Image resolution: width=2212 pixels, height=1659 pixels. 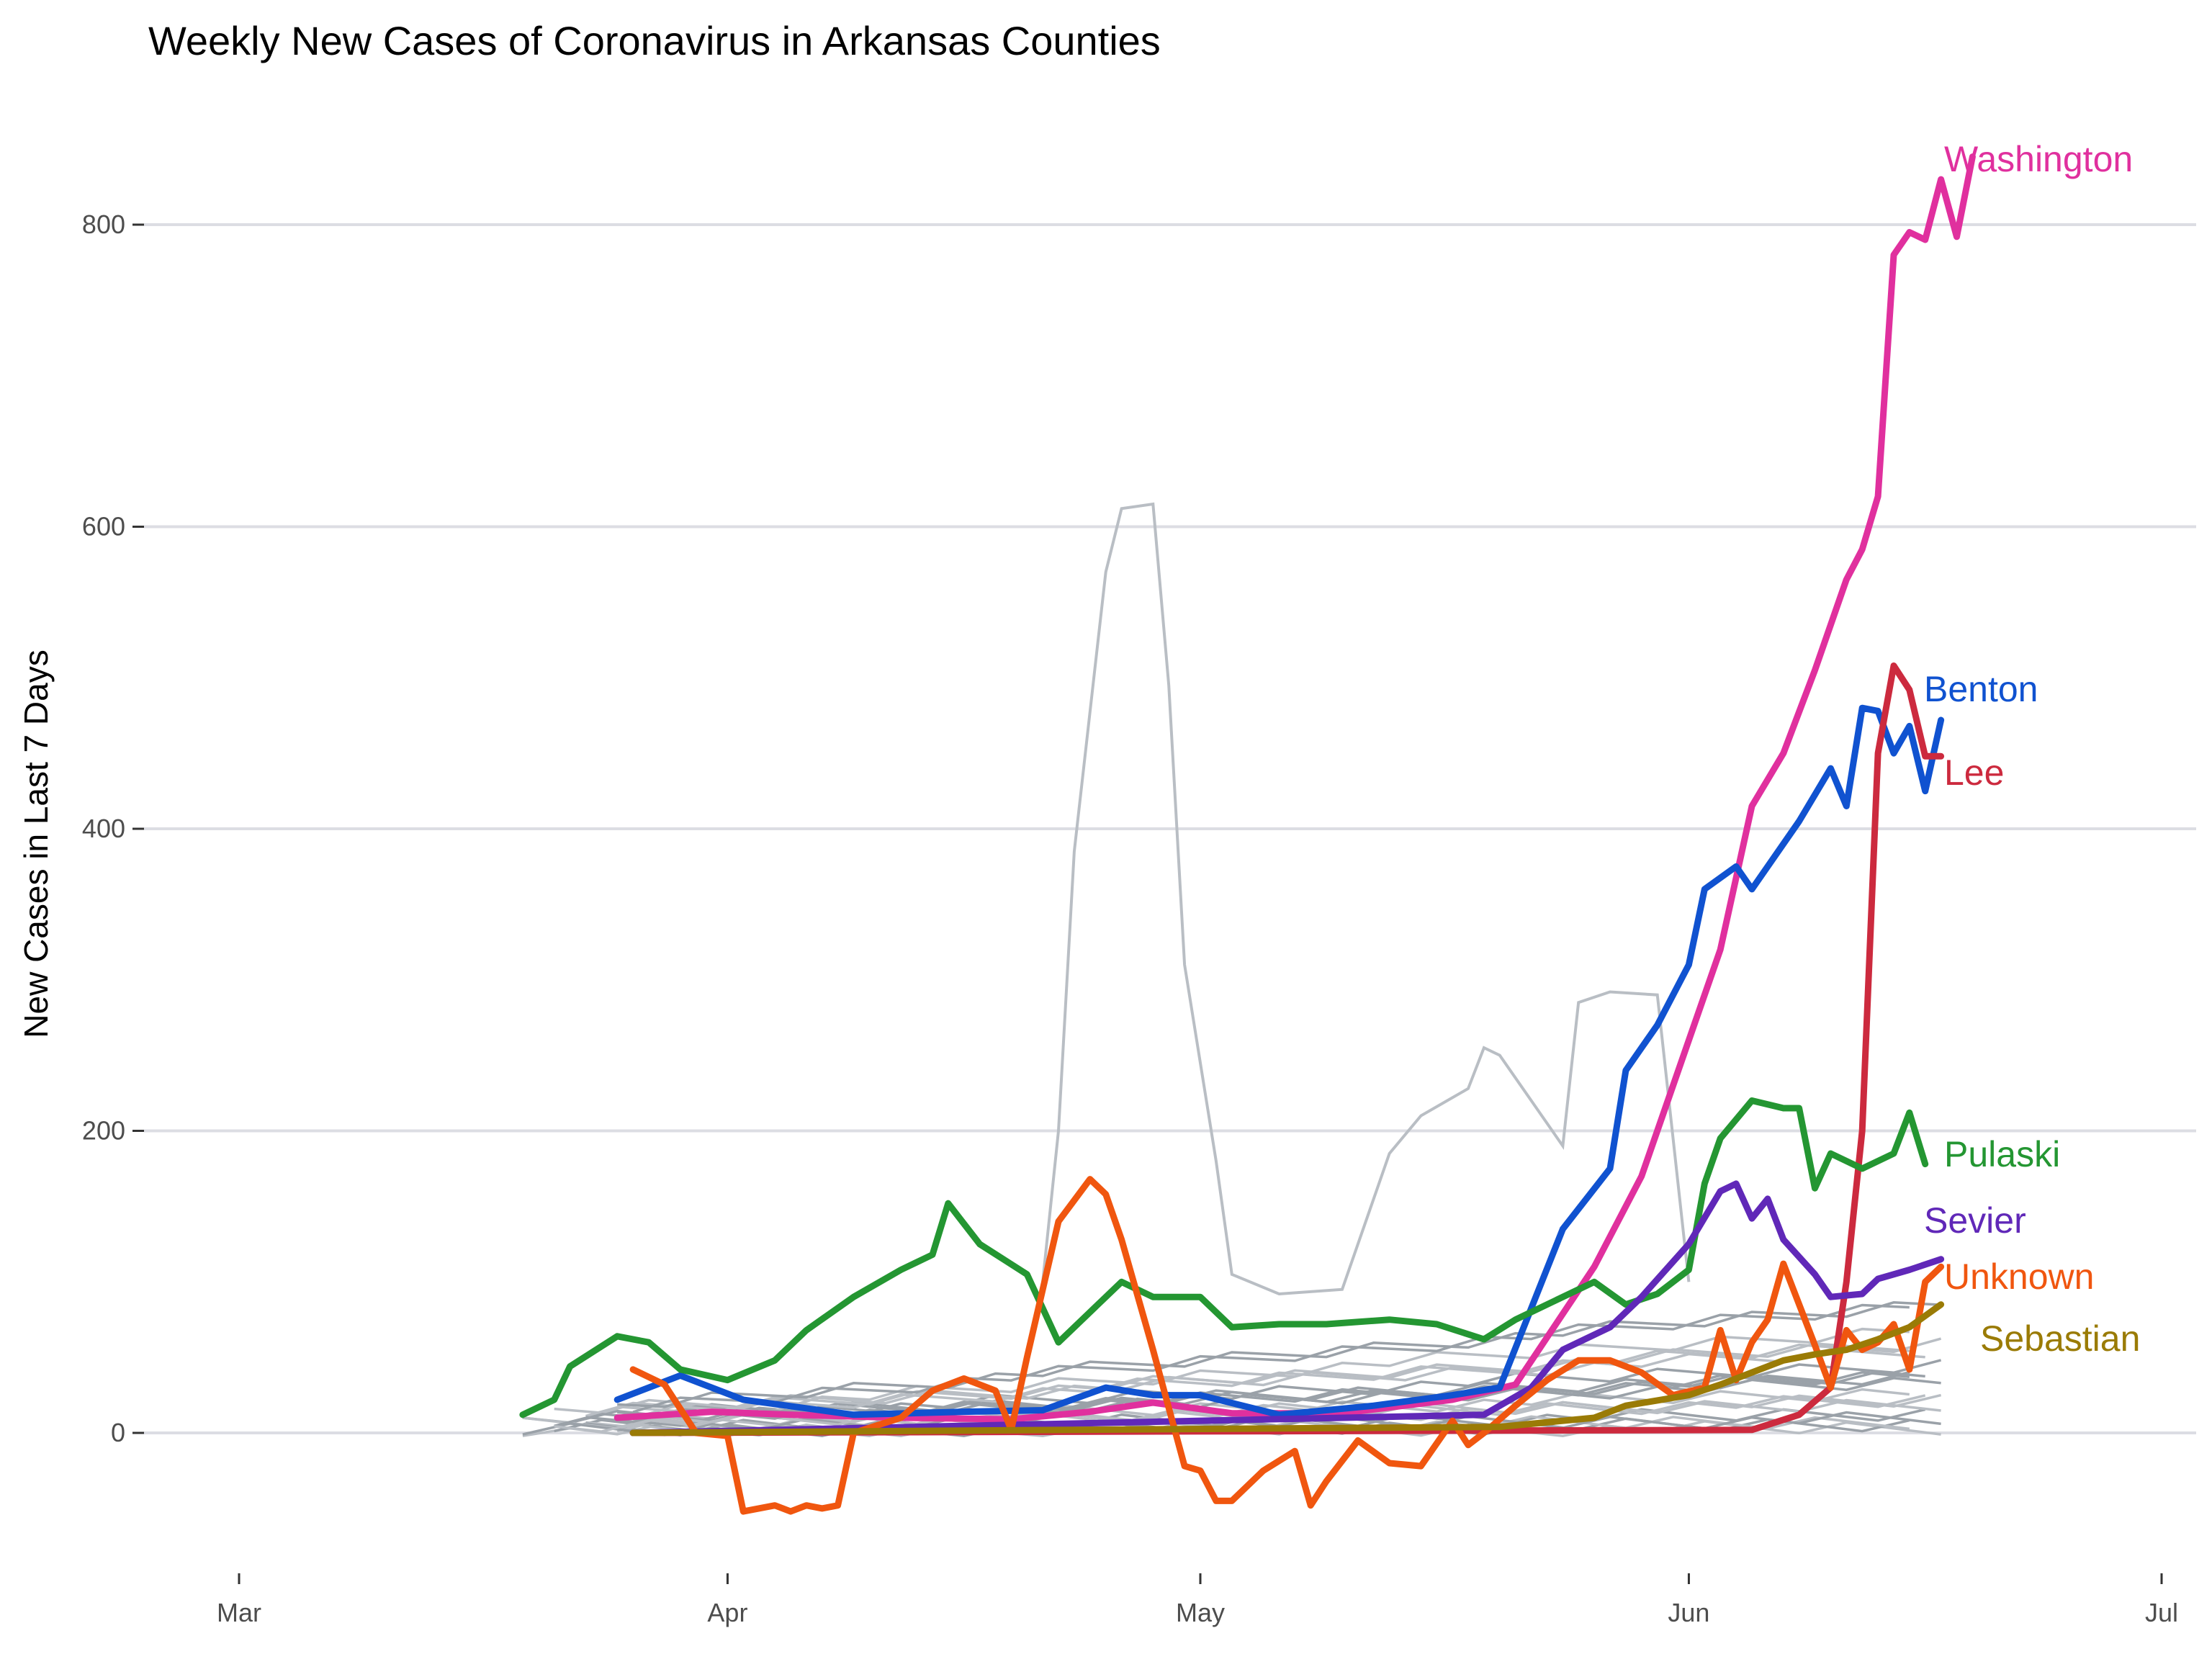 What do you see at coordinates (239, 1613) in the screenshot?
I see `x-tick-label: Mar` at bounding box center [239, 1613].